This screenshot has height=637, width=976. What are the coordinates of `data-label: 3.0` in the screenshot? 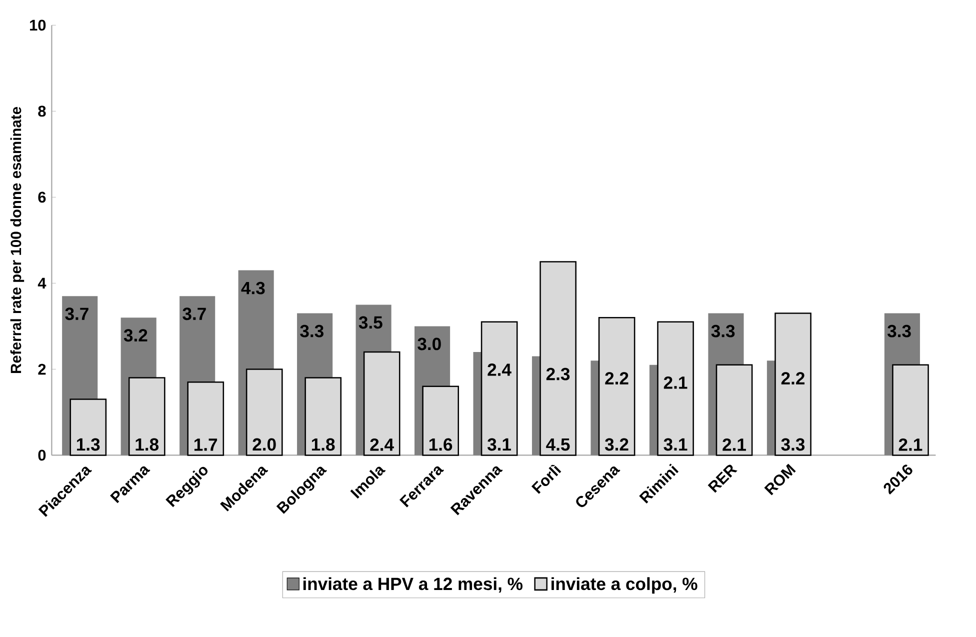 It's located at (429, 344).